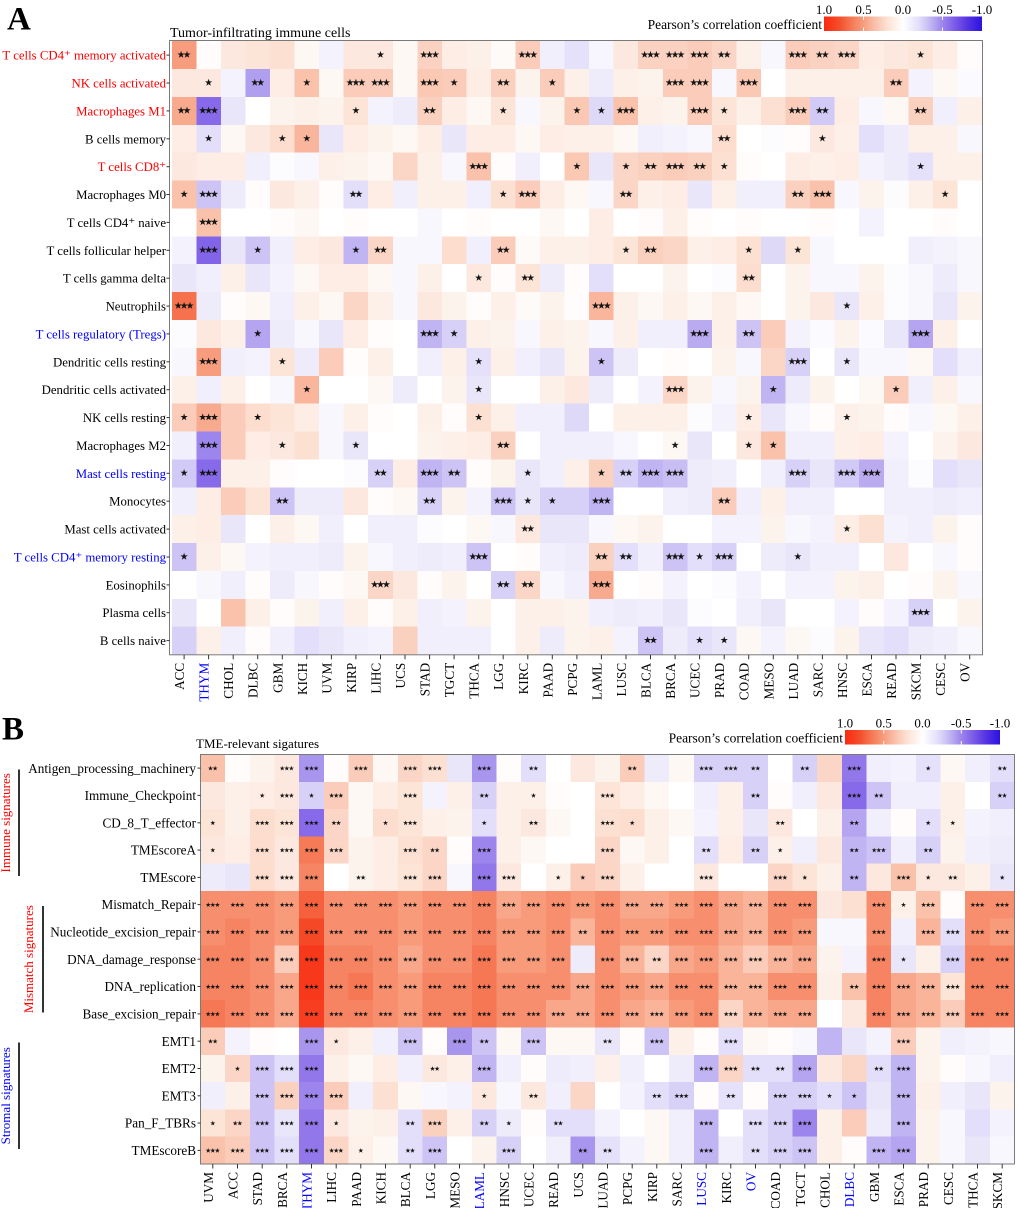  I want to click on svg-text: B cells memory, so click(126, 139).